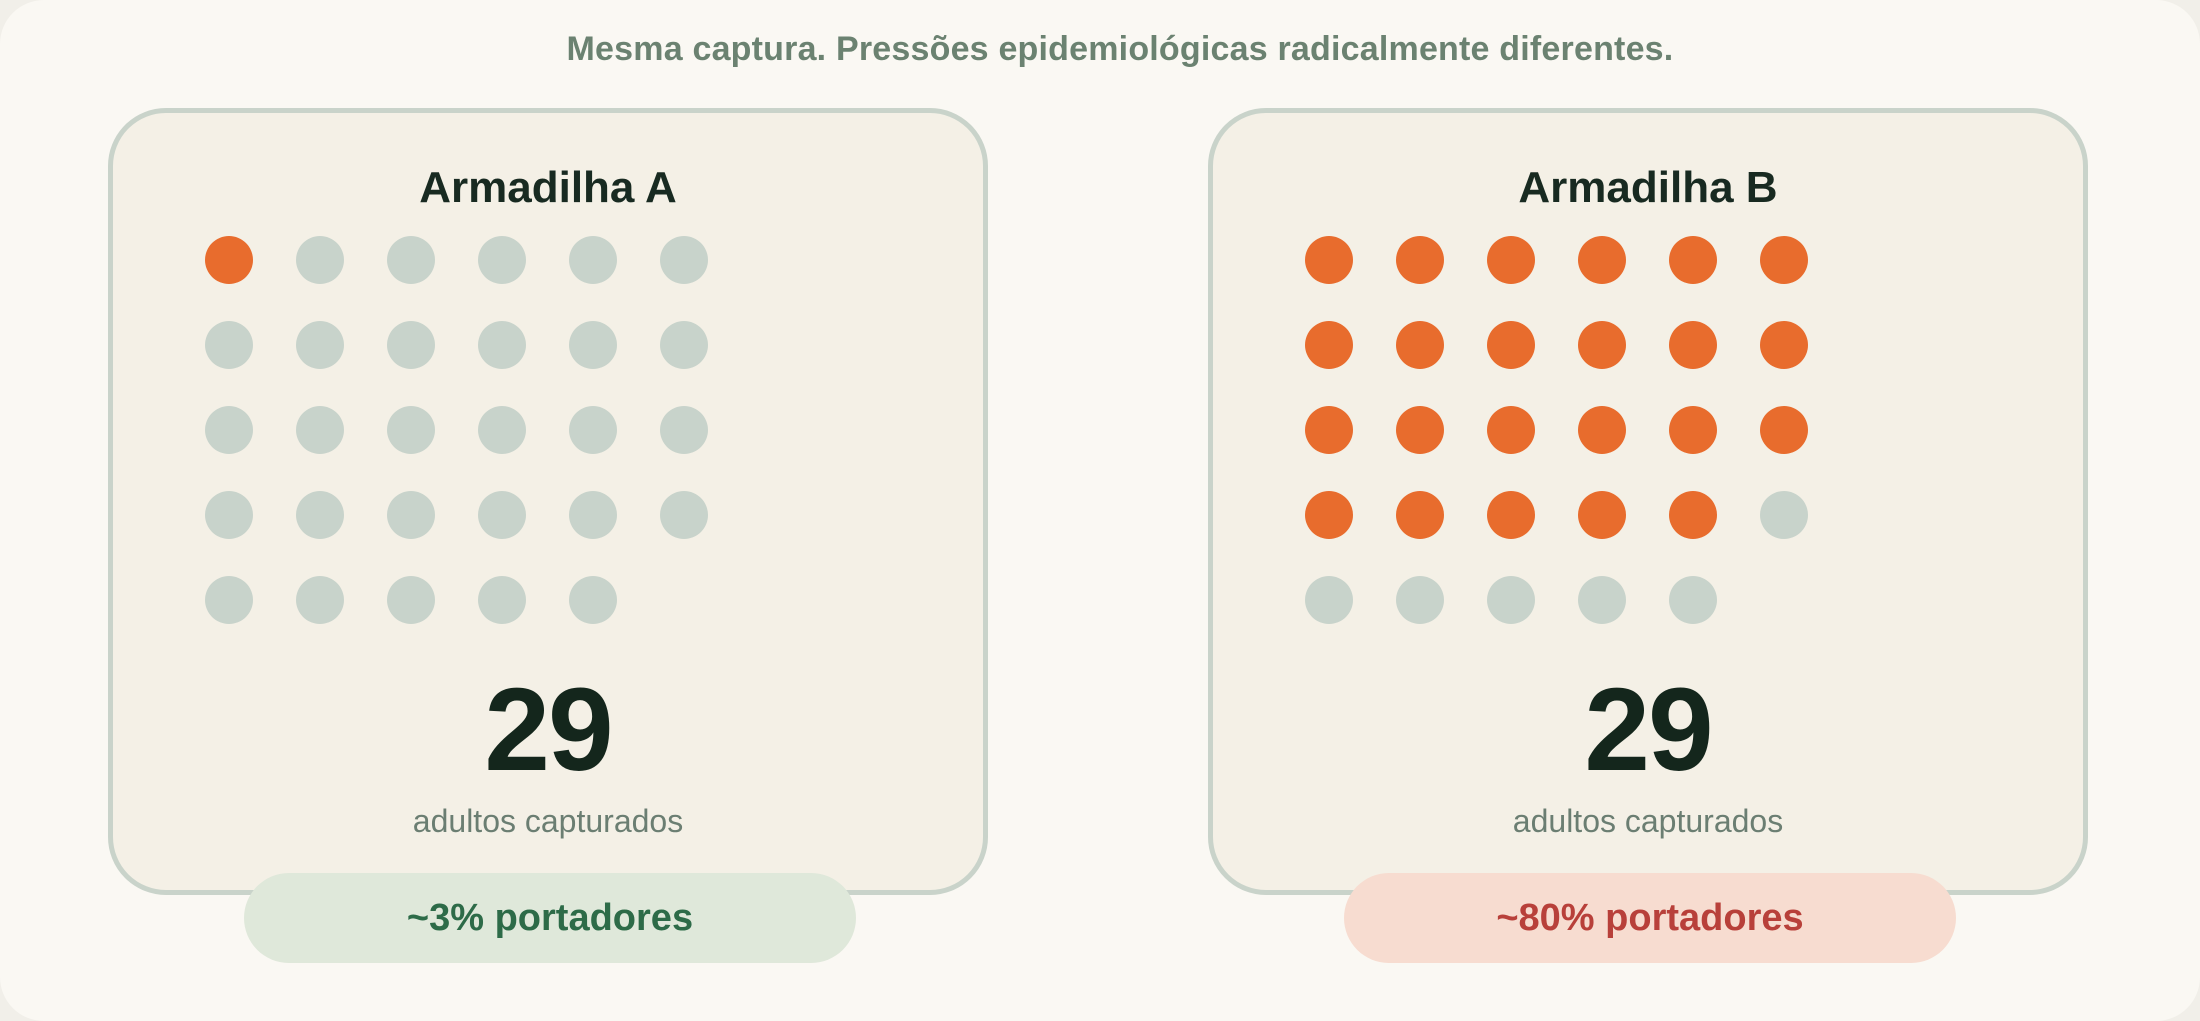 The image size is (2200, 1021). Describe the element at coordinates (550, 918) in the screenshot. I see `trap-a-carrier-badge: ~3% portadores` at that location.